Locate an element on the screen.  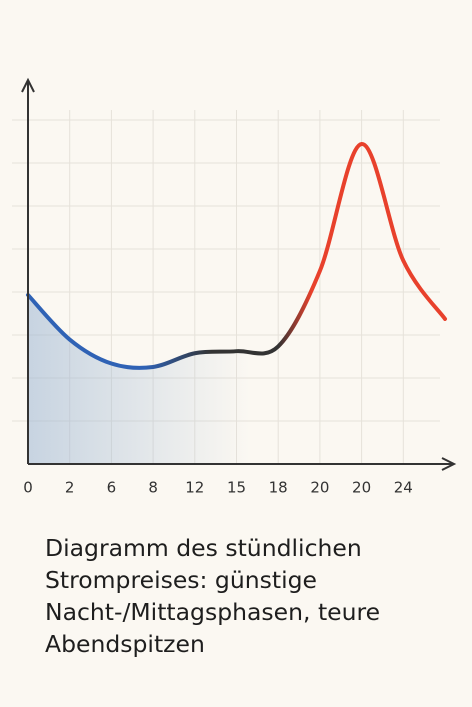
x-tick-label: 0 is located at coordinates (28, 488).